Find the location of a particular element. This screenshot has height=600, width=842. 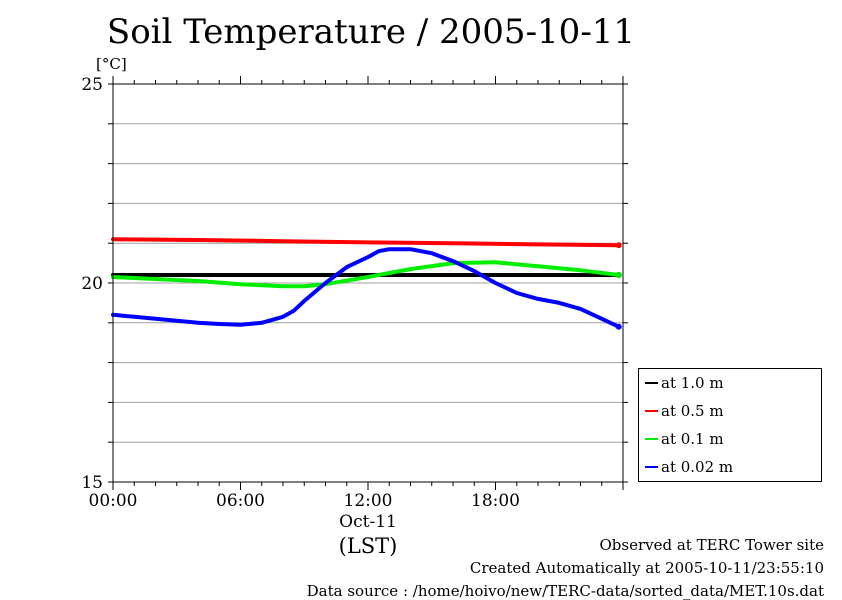

legend-swatch-1m is located at coordinates (651, 383).